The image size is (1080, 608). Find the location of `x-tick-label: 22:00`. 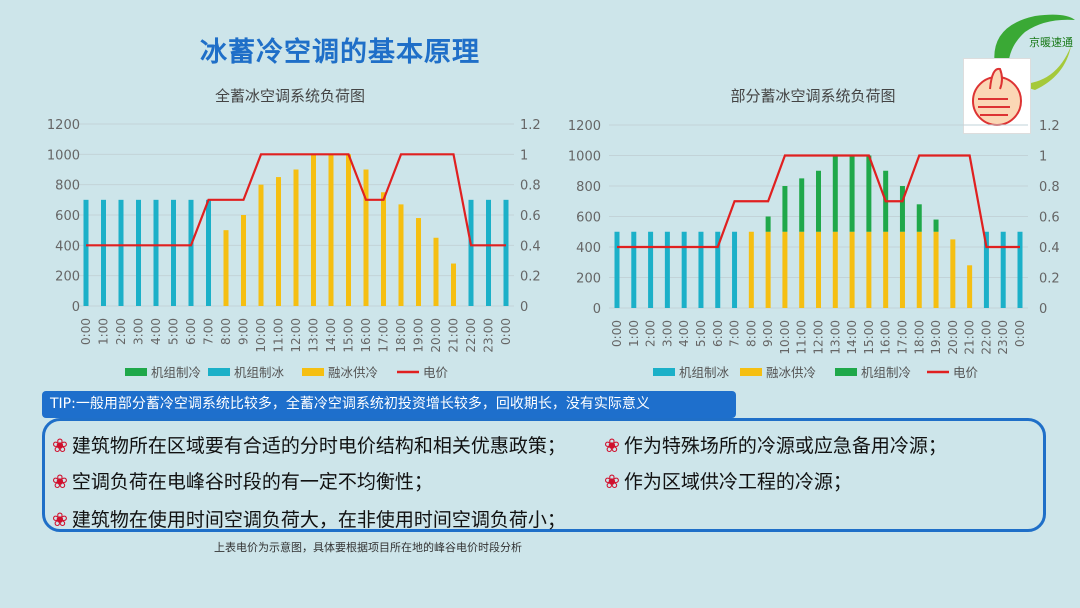

x-tick-label: 22:00 is located at coordinates (986, 337).